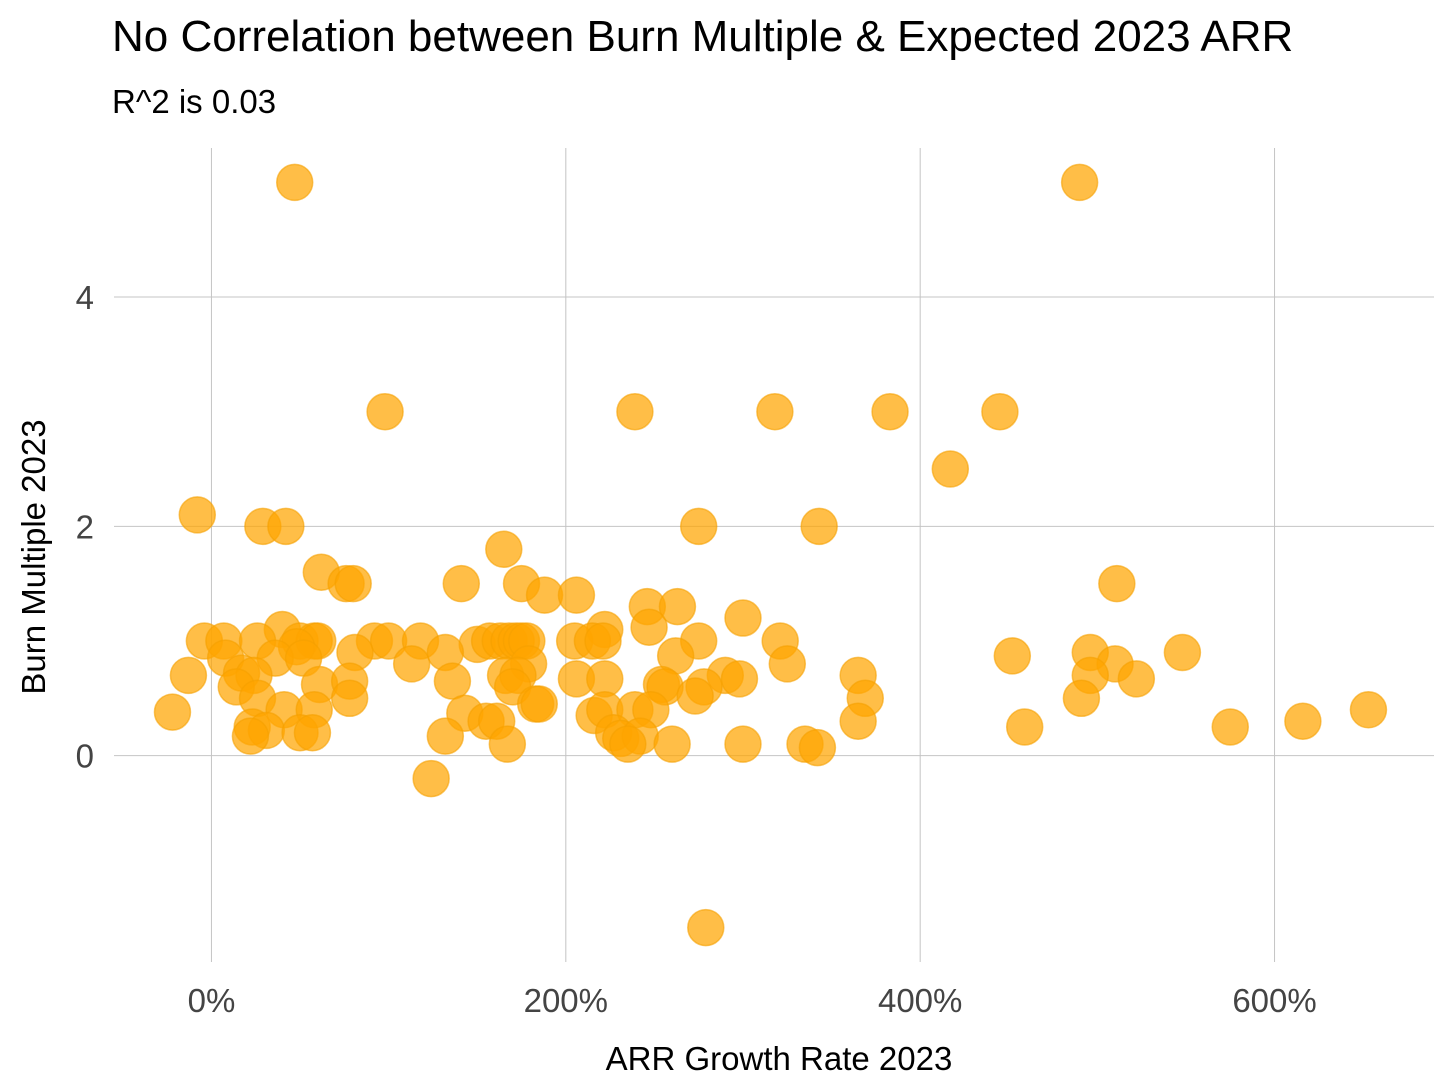 Image resolution: width=1456 pixels, height=1092 pixels. Describe the element at coordinates (566, 1000) in the screenshot. I see `x-tick-label: 200%` at that location.